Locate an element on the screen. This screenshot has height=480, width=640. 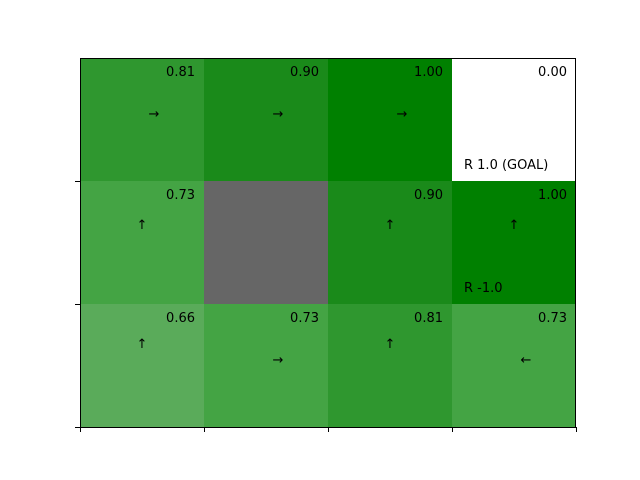
reward-label: R 1.0 (GOAL) is located at coordinates (506, 165).